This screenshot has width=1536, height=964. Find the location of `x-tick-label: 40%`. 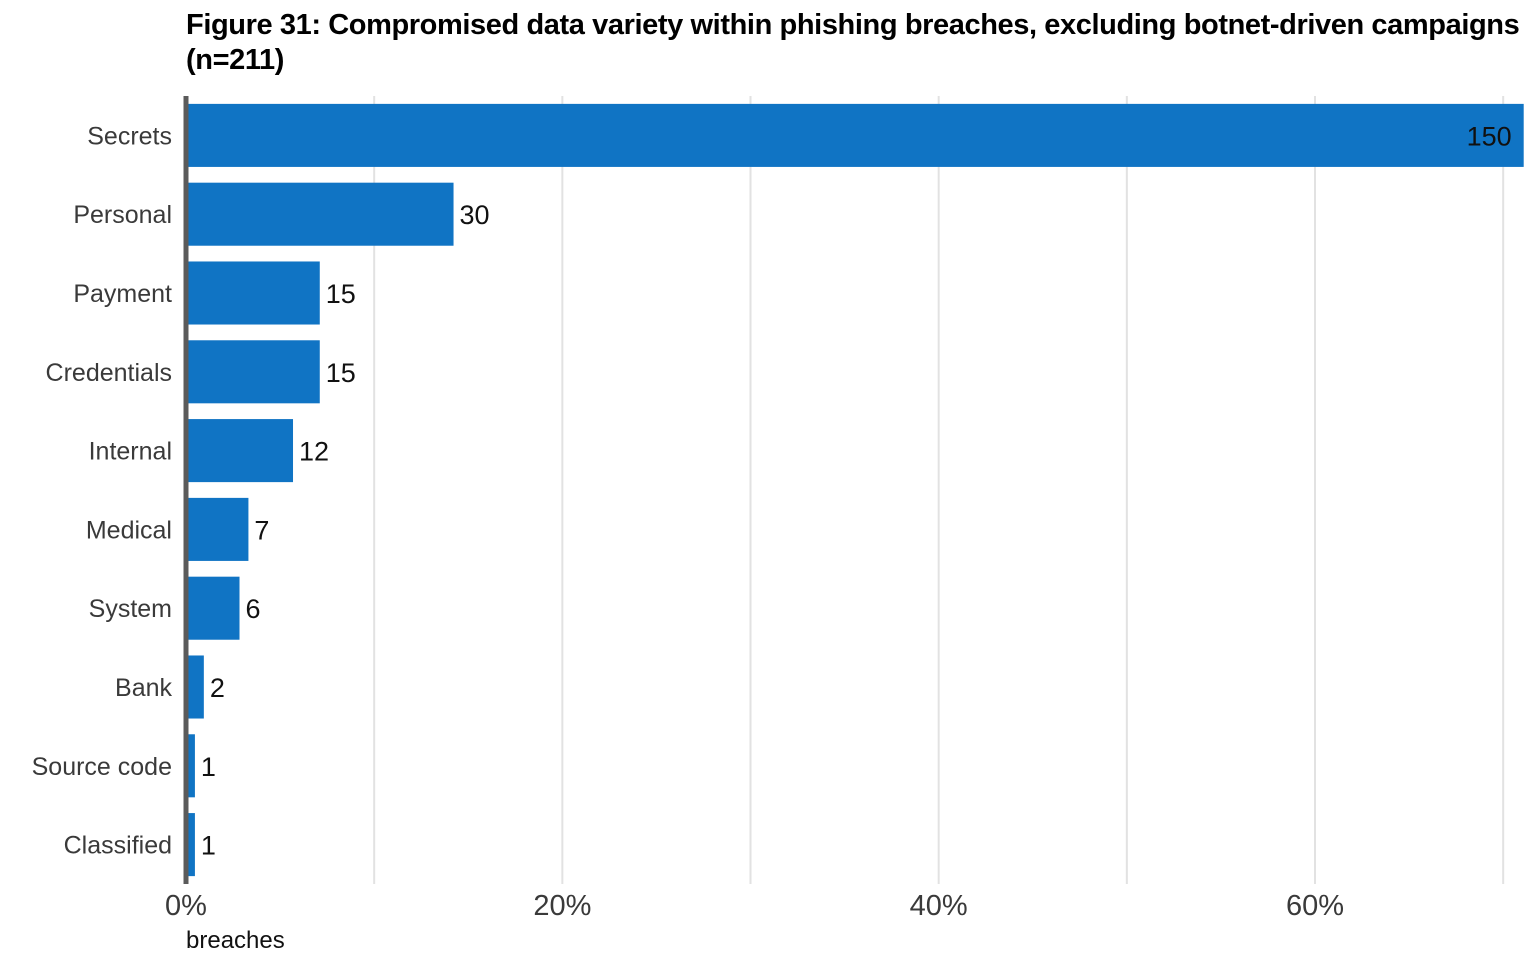

x-tick-label: 40% is located at coordinates (939, 906).